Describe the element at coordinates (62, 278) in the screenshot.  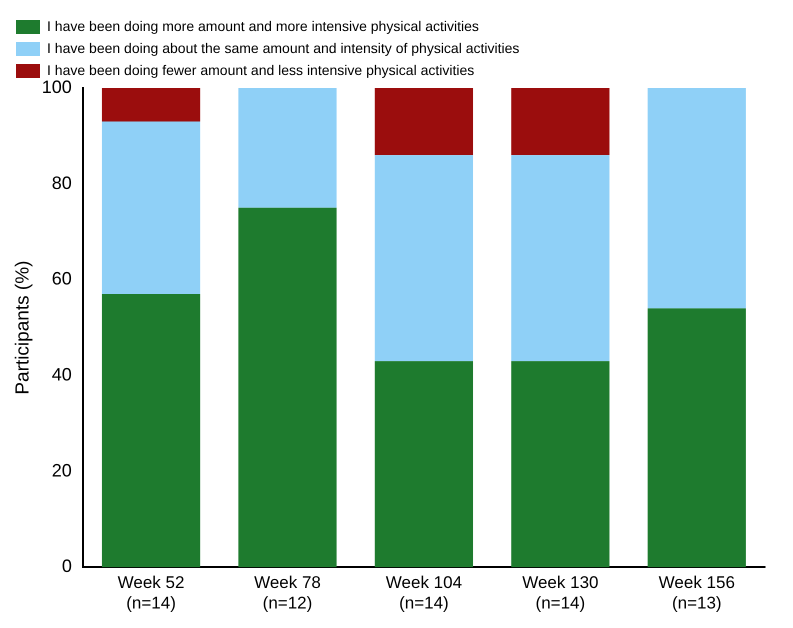
I see `y-tick-label: 60` at that location.